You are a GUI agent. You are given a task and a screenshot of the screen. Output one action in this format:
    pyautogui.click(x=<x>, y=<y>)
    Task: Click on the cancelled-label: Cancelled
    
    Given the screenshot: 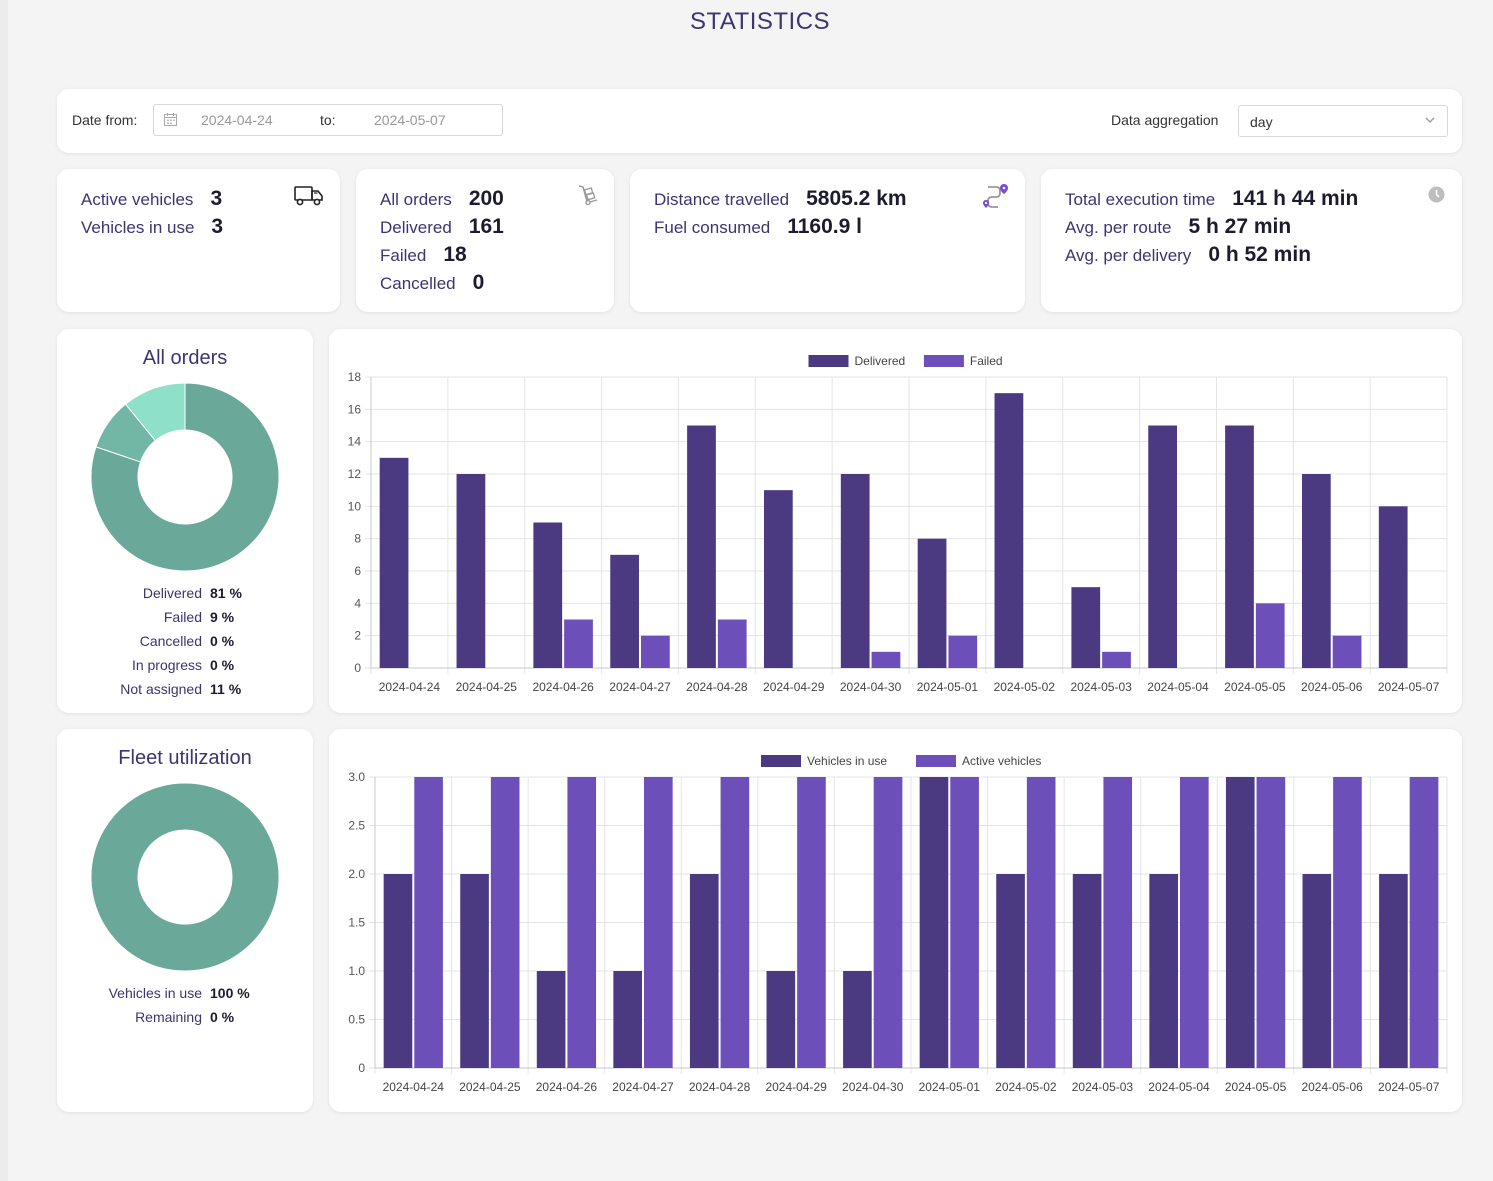 What is the action you would take?
    pyautogui.click(x=418, y=283)
    